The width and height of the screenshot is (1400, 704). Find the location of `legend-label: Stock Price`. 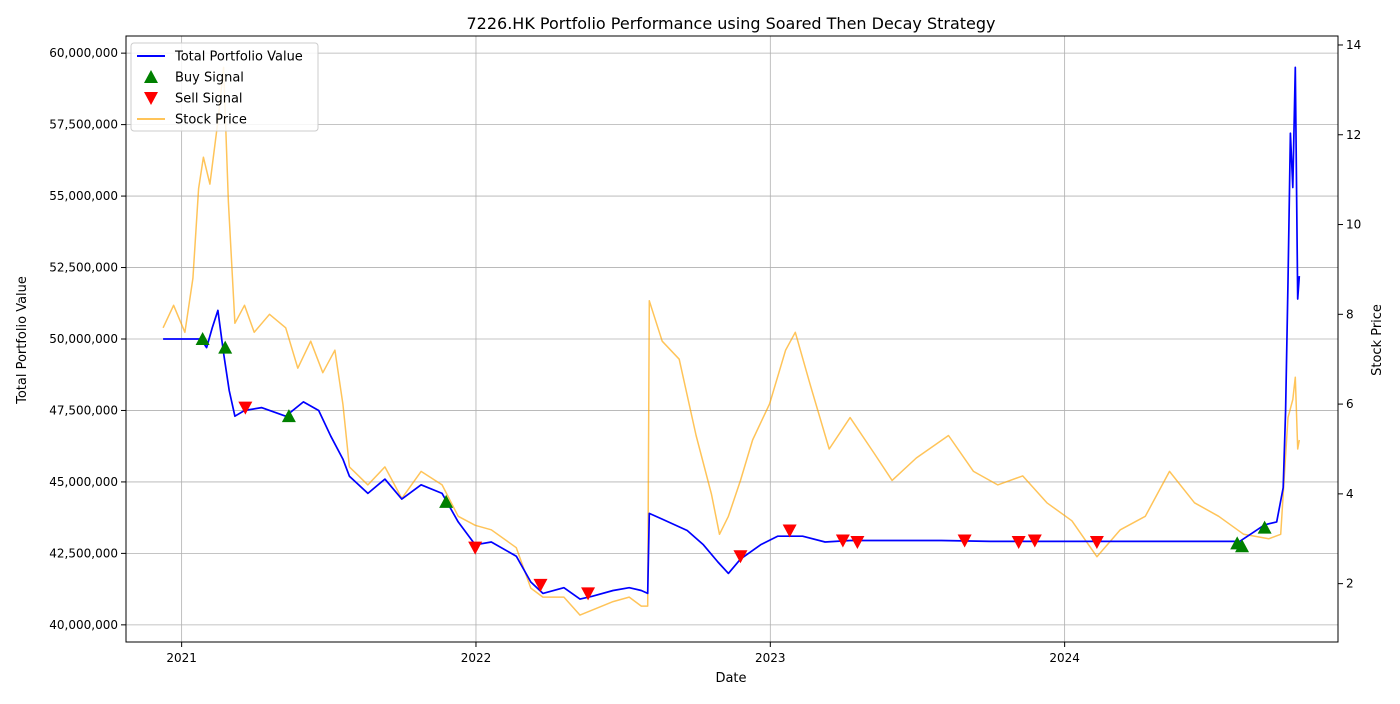

legend-label: Stock Price is located at coordinates (211, 120).